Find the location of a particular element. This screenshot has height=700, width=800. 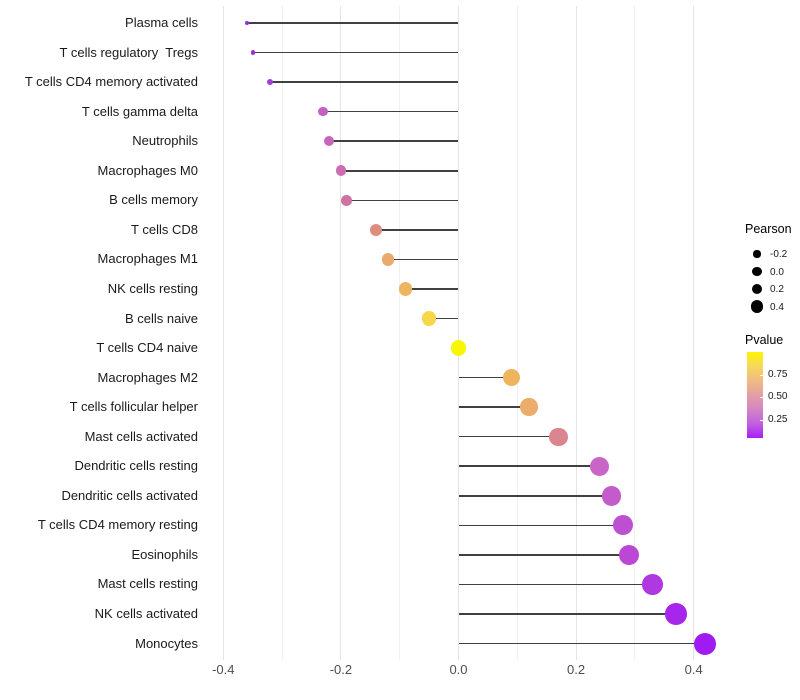

x-axis-tick-label: 0.4 is located at coordinates (693, 669).